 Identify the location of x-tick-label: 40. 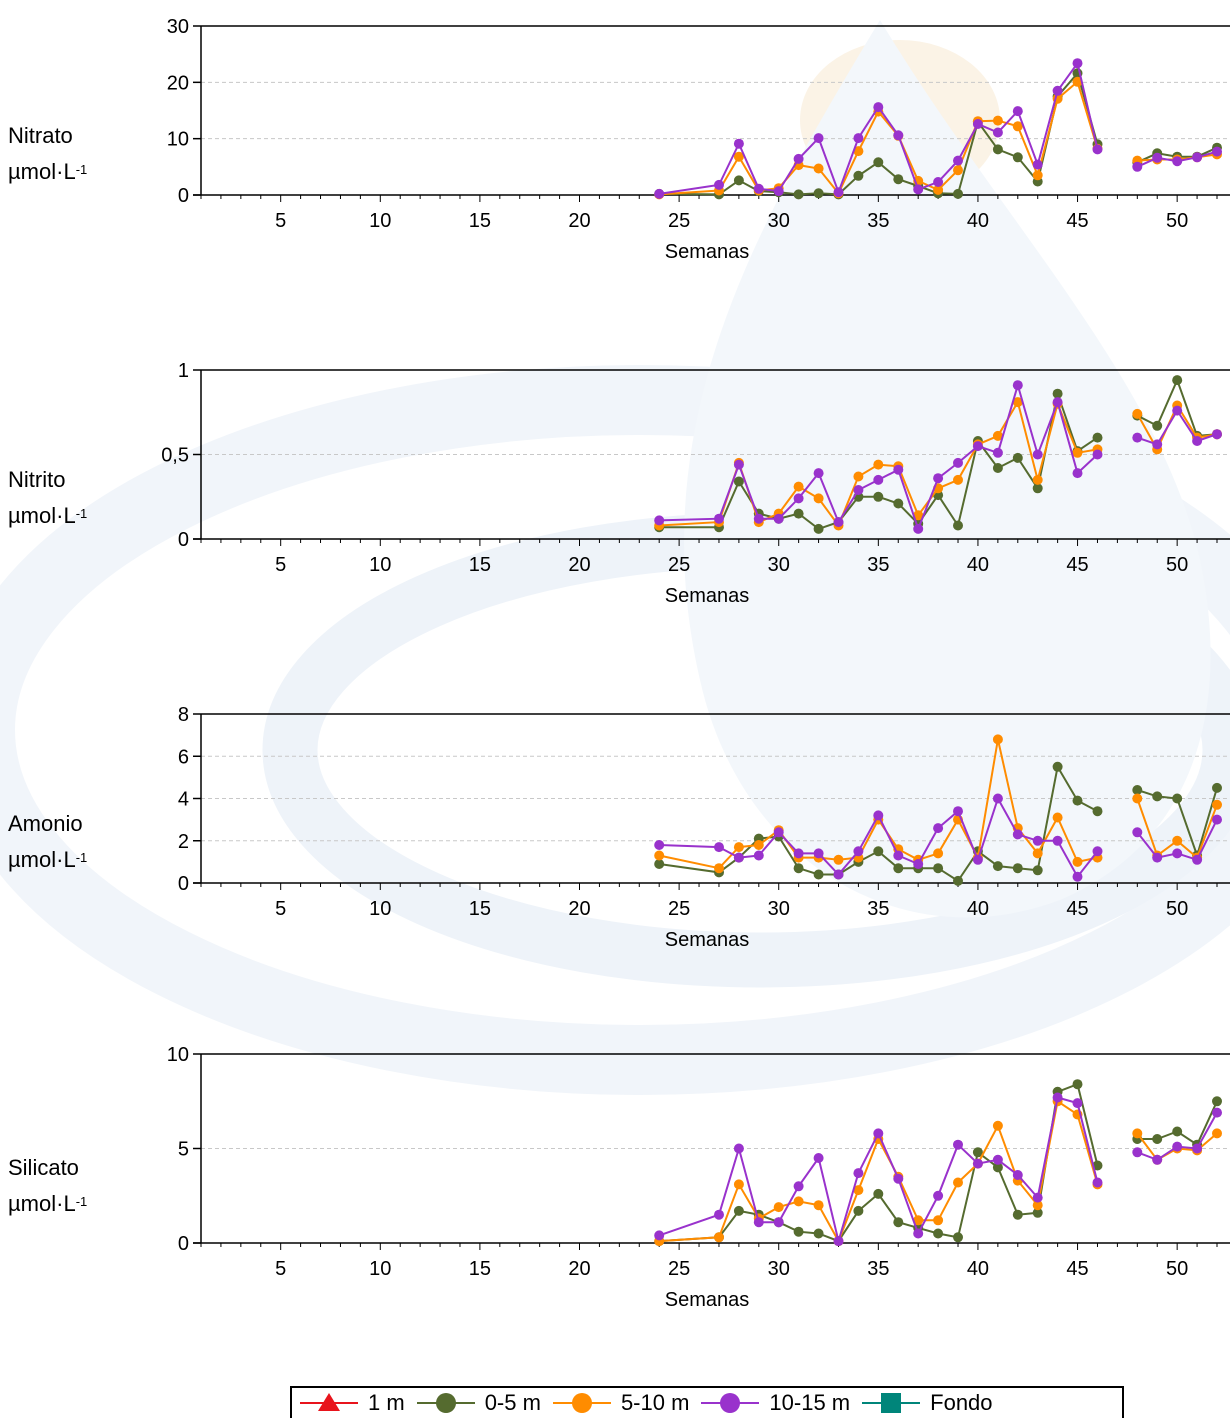
(978, 221).